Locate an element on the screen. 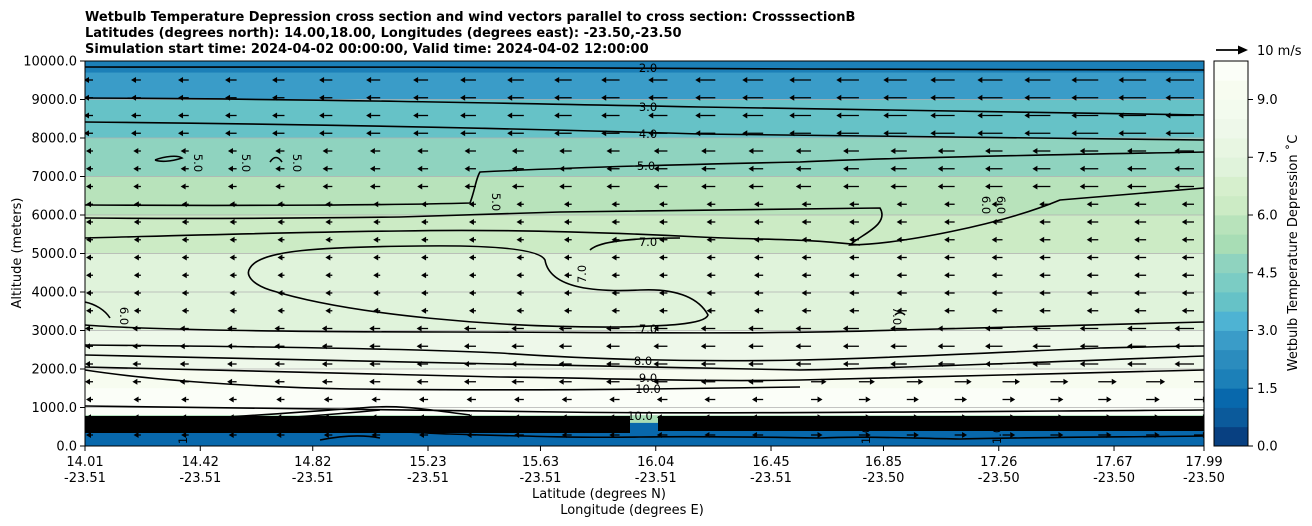  contour-line-low-c is located at coordinates (350, 438).